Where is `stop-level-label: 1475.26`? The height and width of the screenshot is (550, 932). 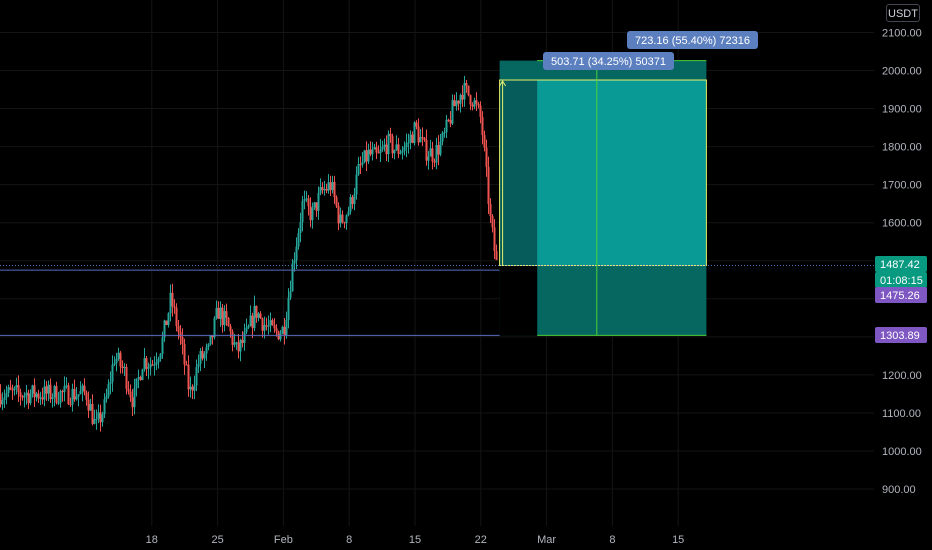
stop-level-label: 1475.26 is located at coordinates (901, 295).